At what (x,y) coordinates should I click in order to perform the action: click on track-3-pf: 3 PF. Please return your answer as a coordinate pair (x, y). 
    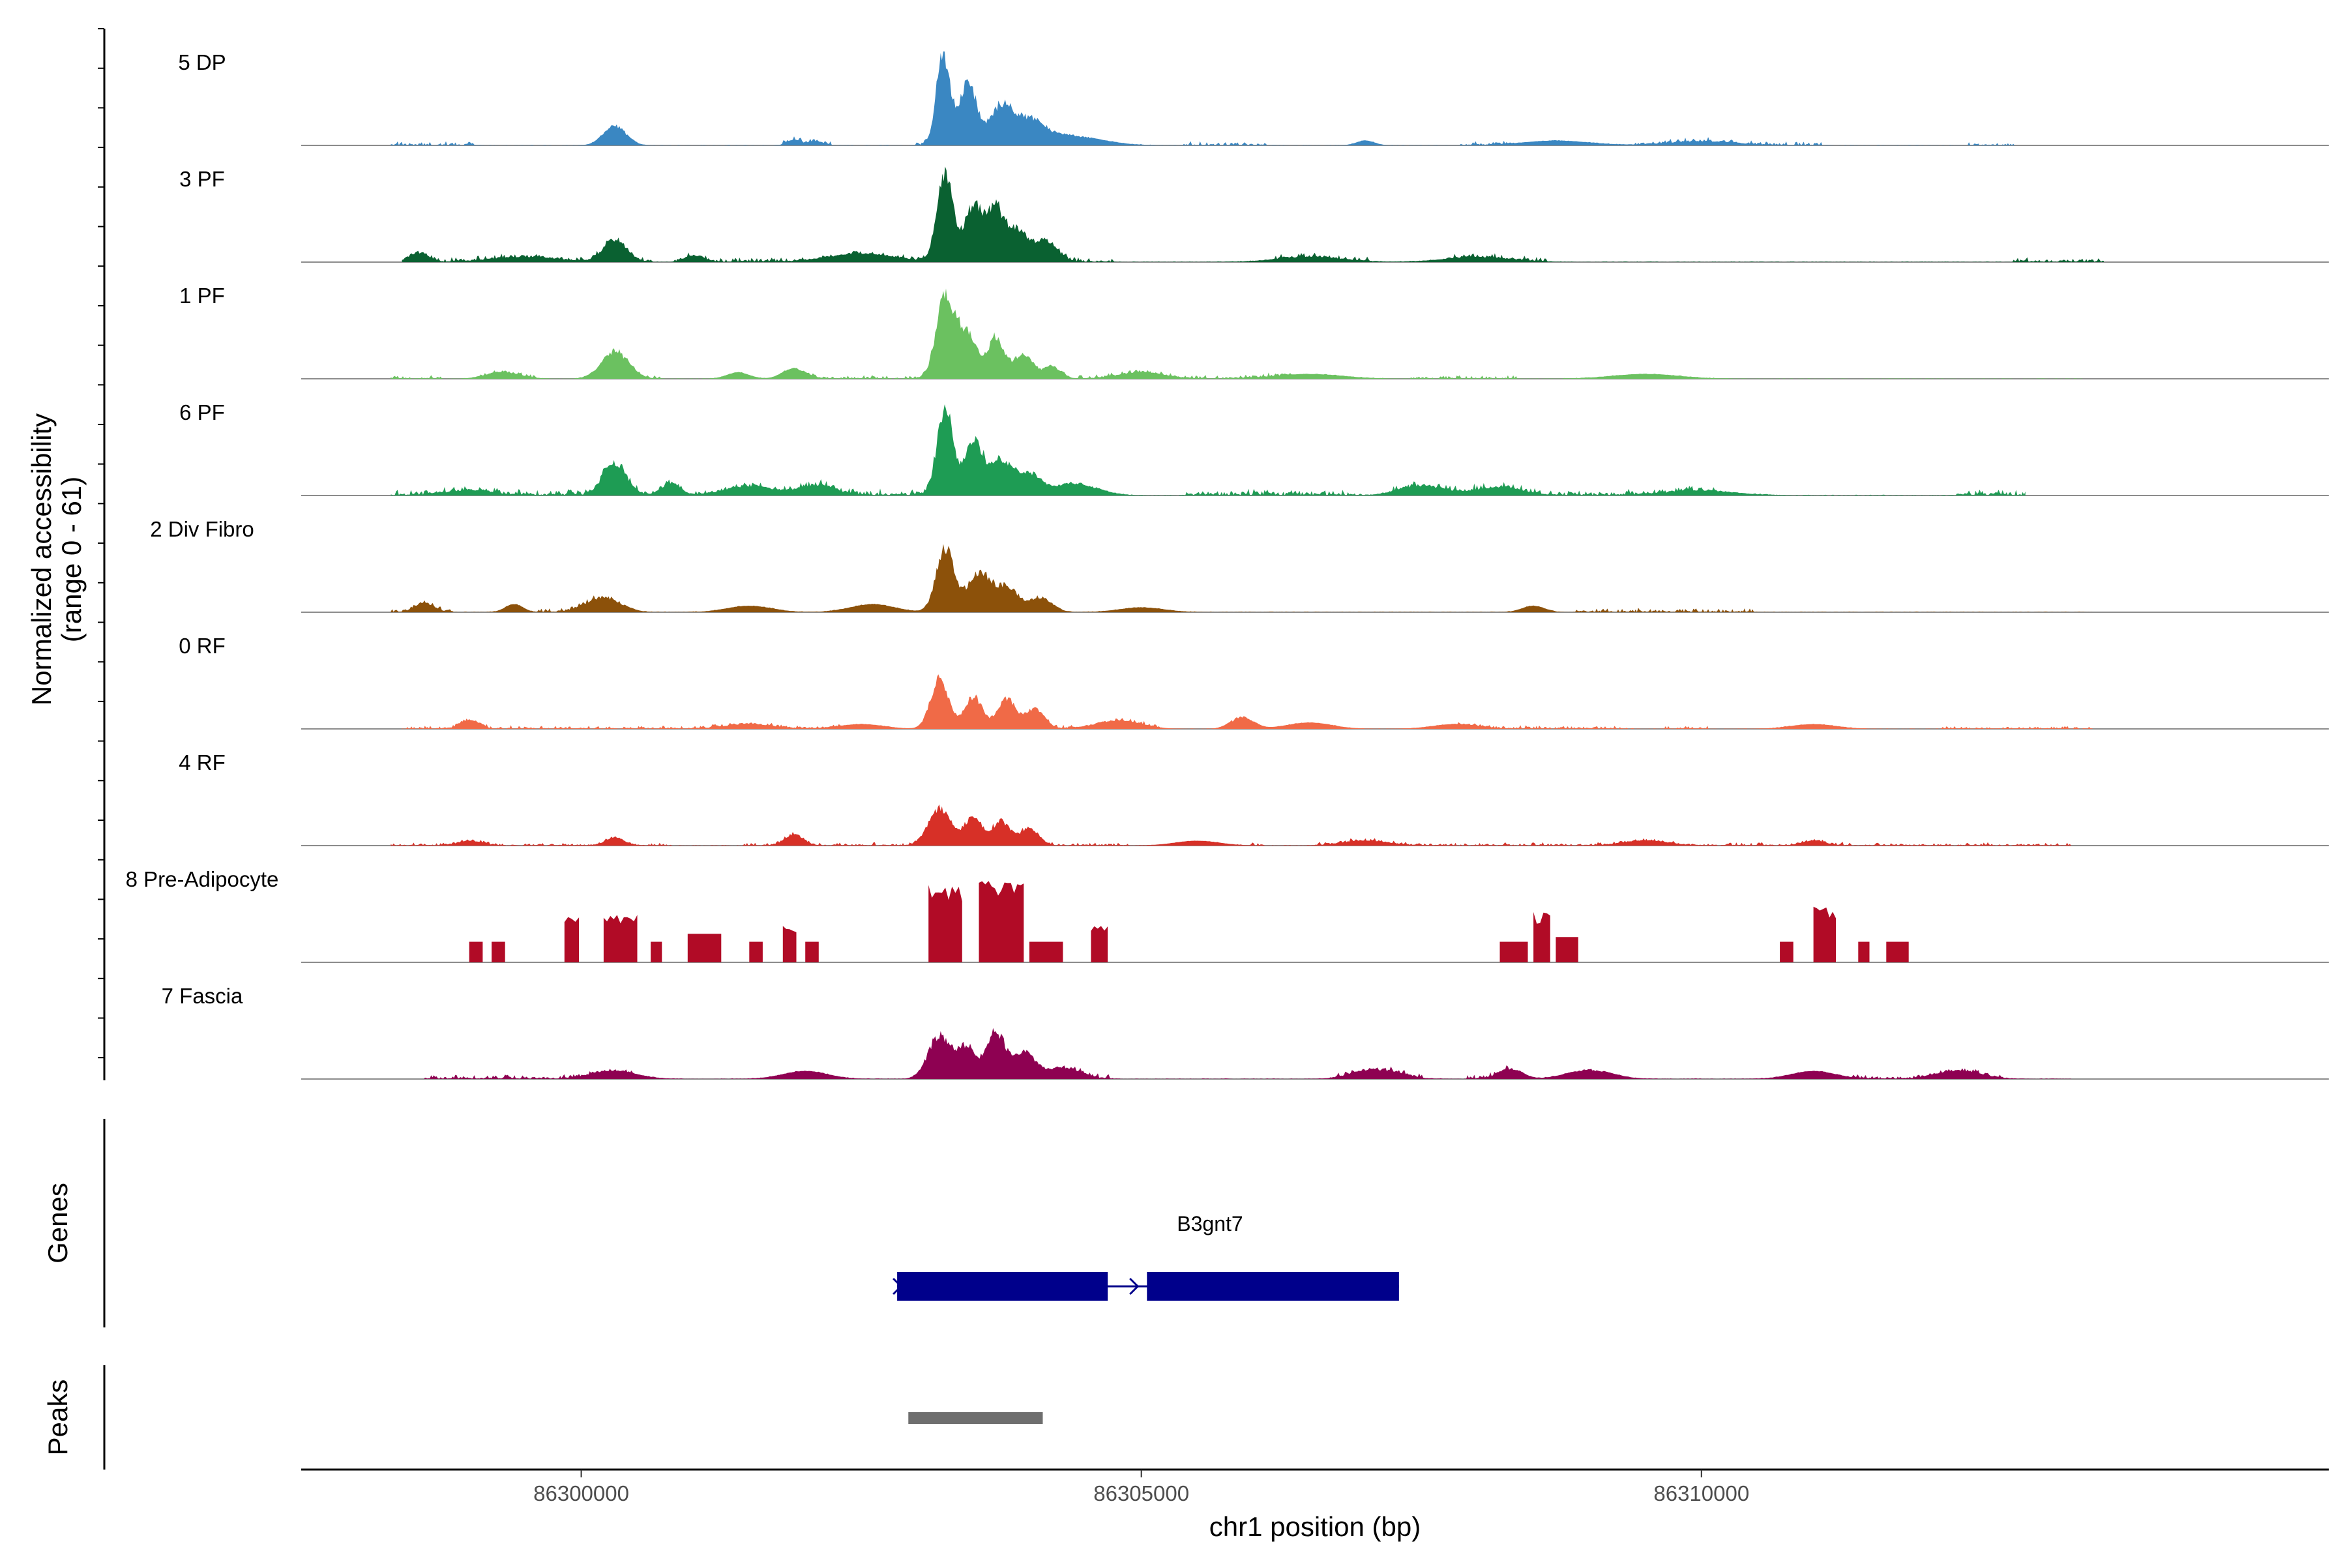
    Looking at the image, I should click on (1254, 214).